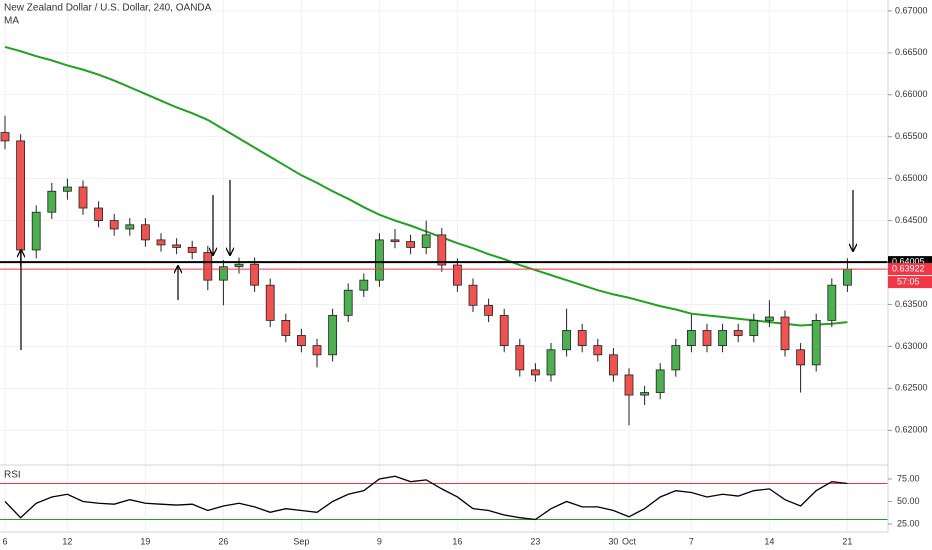  I want to click on x-tick-label: 9, so click(379, 541).